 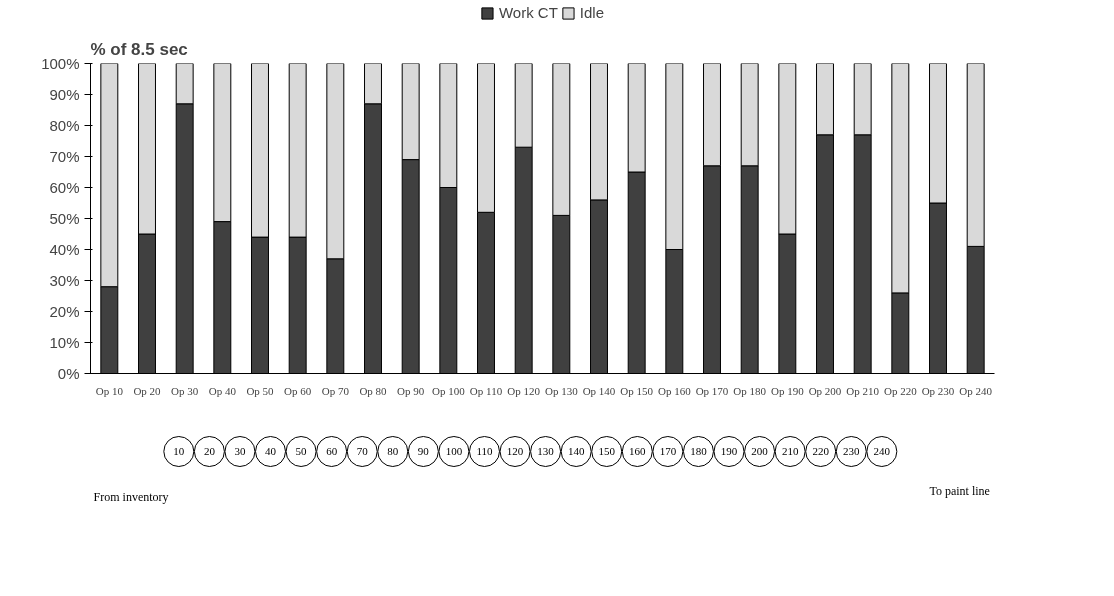 What do you see at coordinates (576, 451) in the screenshot?
I see `text: 140` at bounding box center [576, 451].